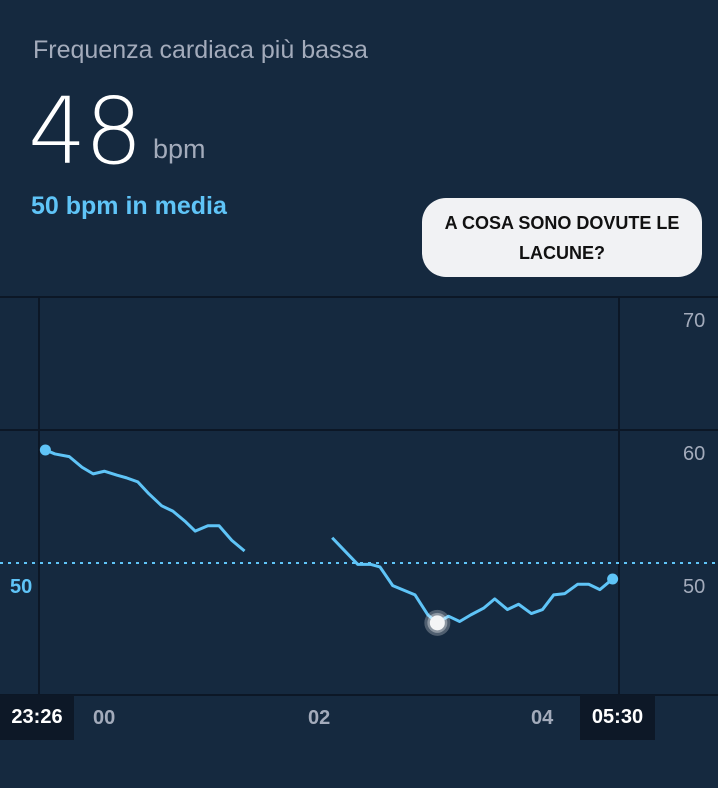 The width and height of the screenshot is (718, 788). What do you see at coordinates (37, 717) in the screenshot?
I see `start-time-label: 23:26` at bounding box center [37, 717].